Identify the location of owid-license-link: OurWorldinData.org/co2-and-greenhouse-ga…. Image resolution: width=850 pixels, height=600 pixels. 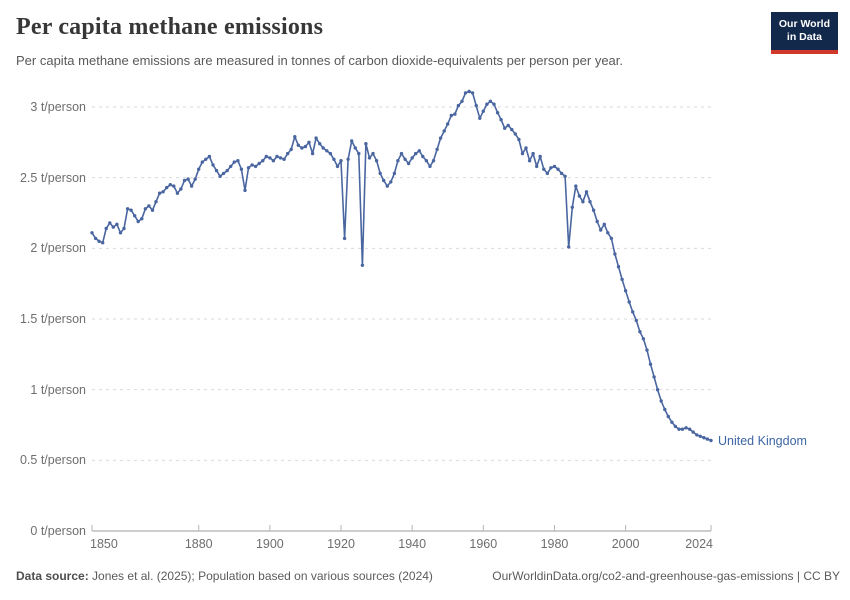
(666, 576).